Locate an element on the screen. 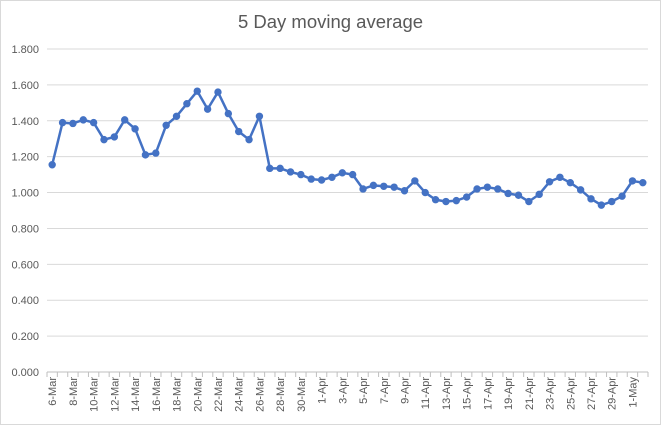 The image size is (661, 425). y-tick-label: 0.200 is located at coordinates (25, 337).